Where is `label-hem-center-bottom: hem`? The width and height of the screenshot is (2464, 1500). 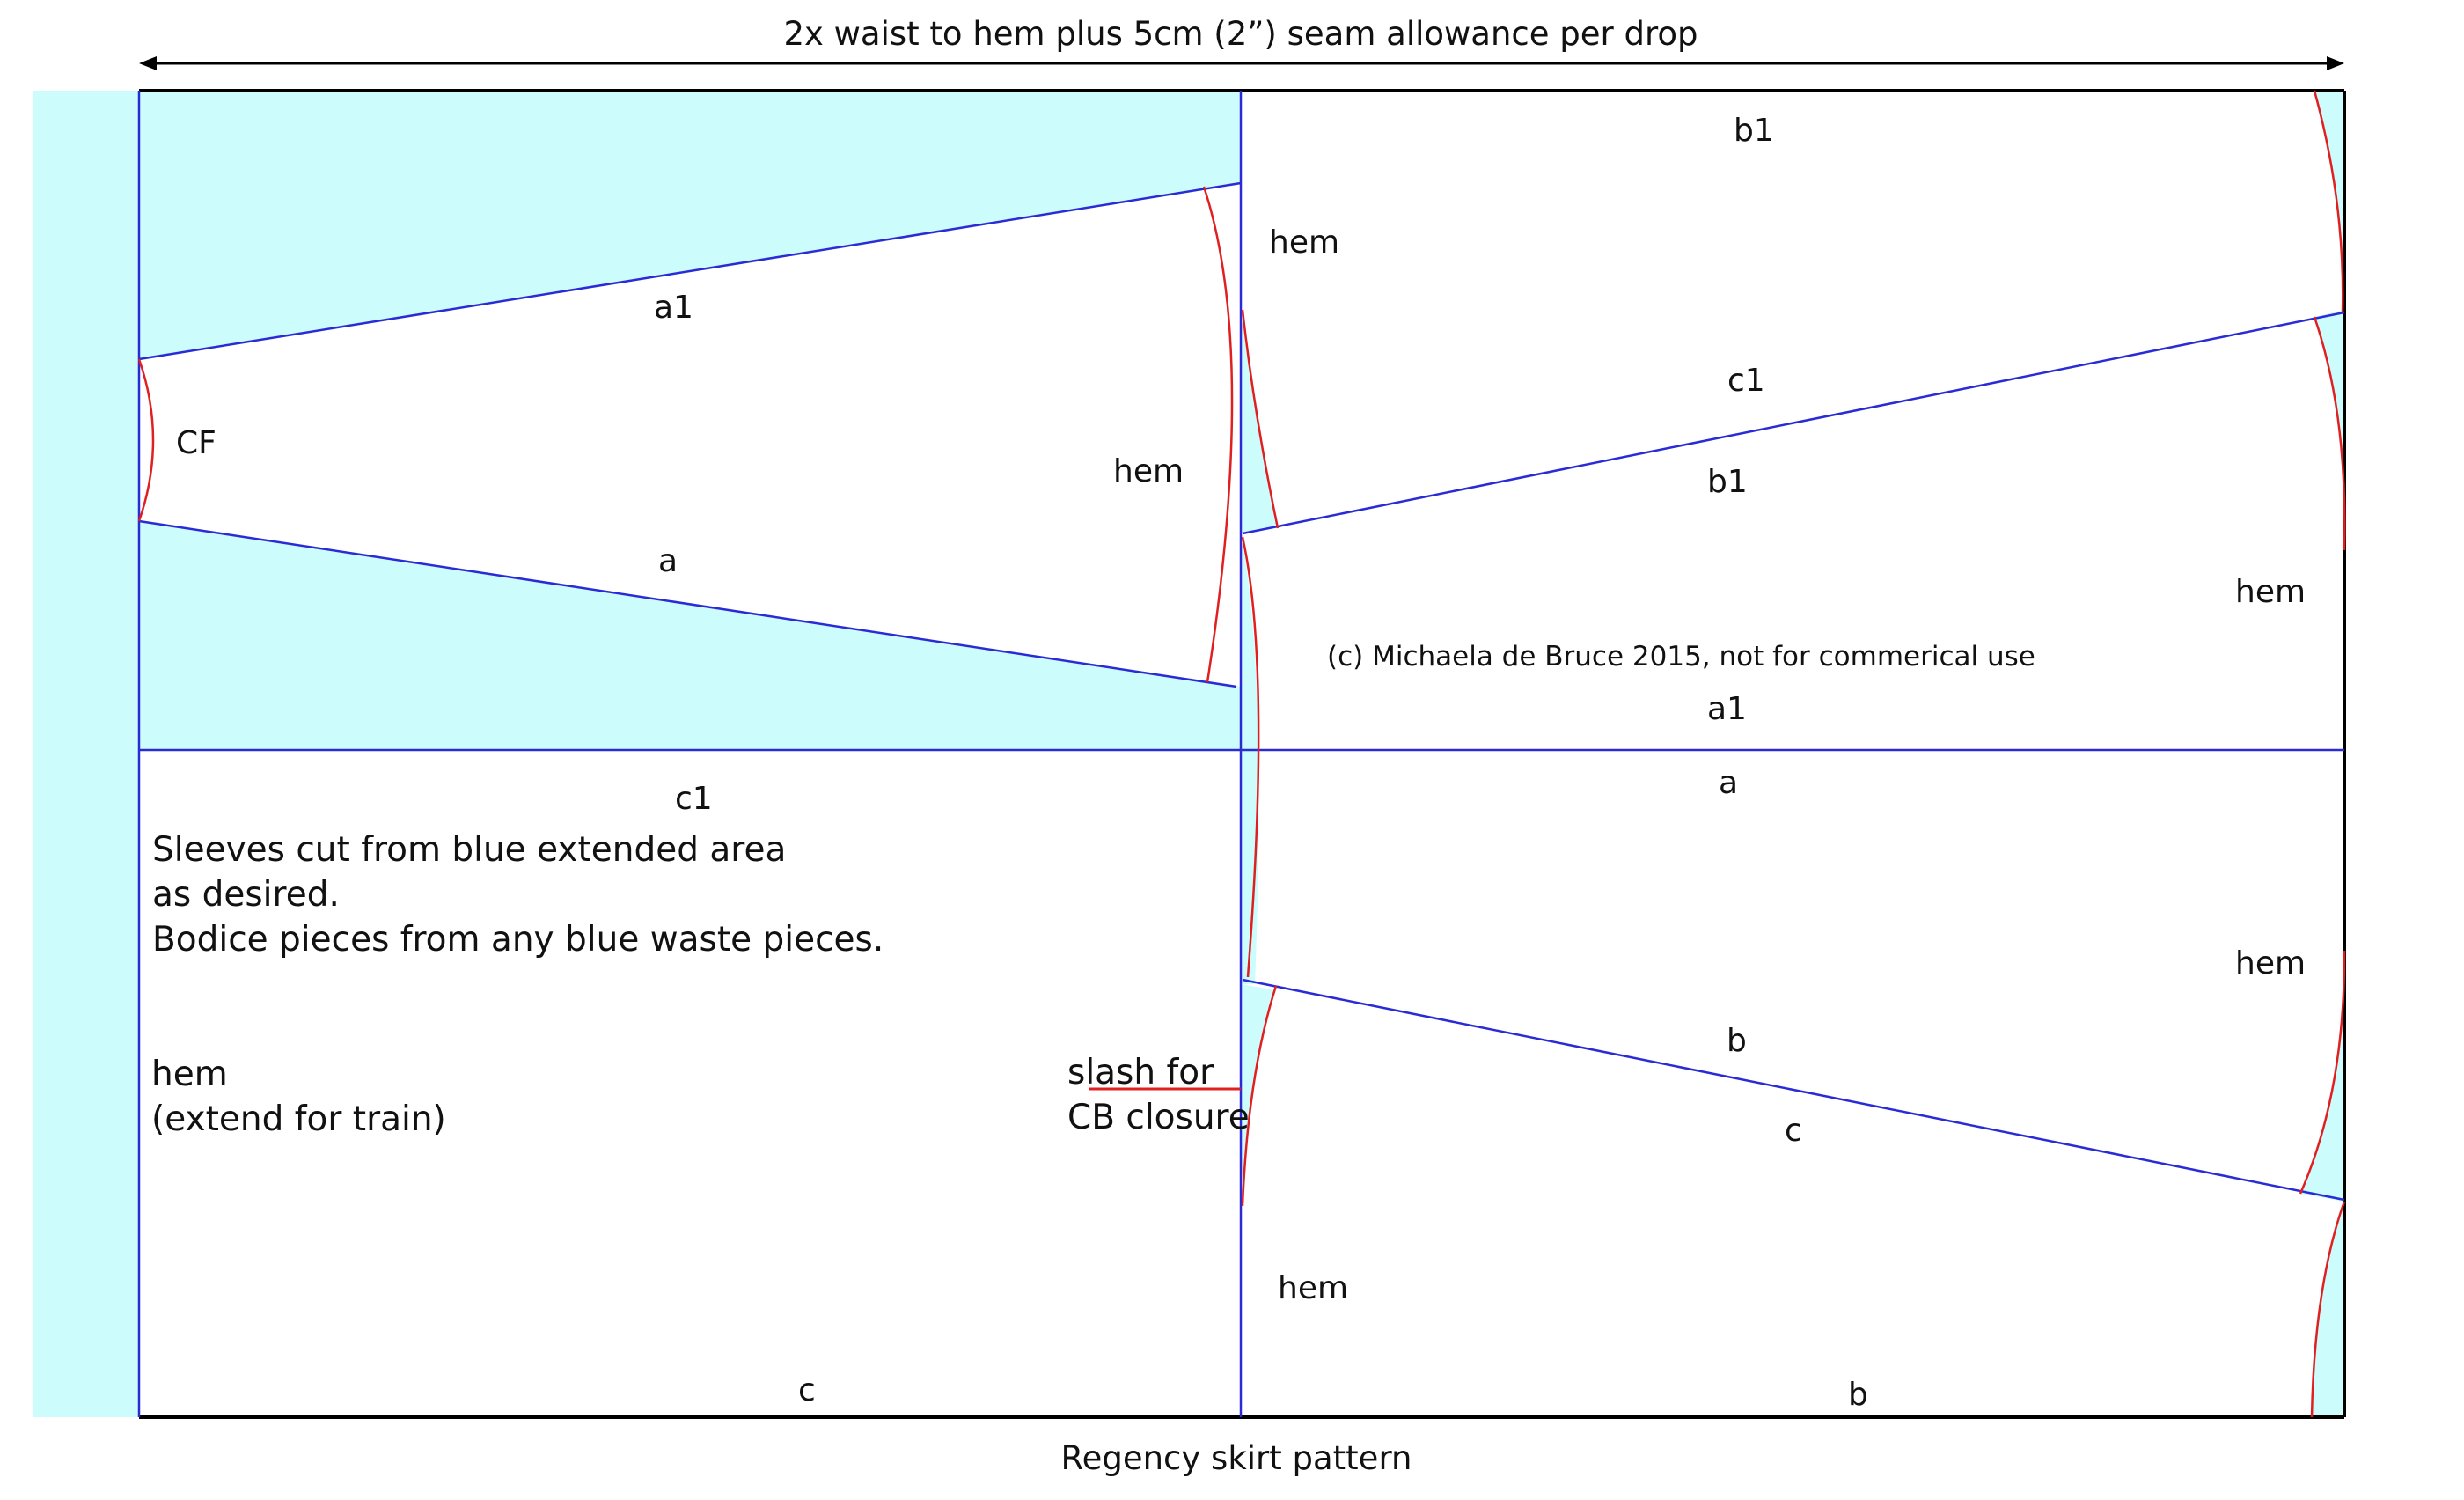
label-hem-center-bottom: hem is located at coordinates (1314, 1288).